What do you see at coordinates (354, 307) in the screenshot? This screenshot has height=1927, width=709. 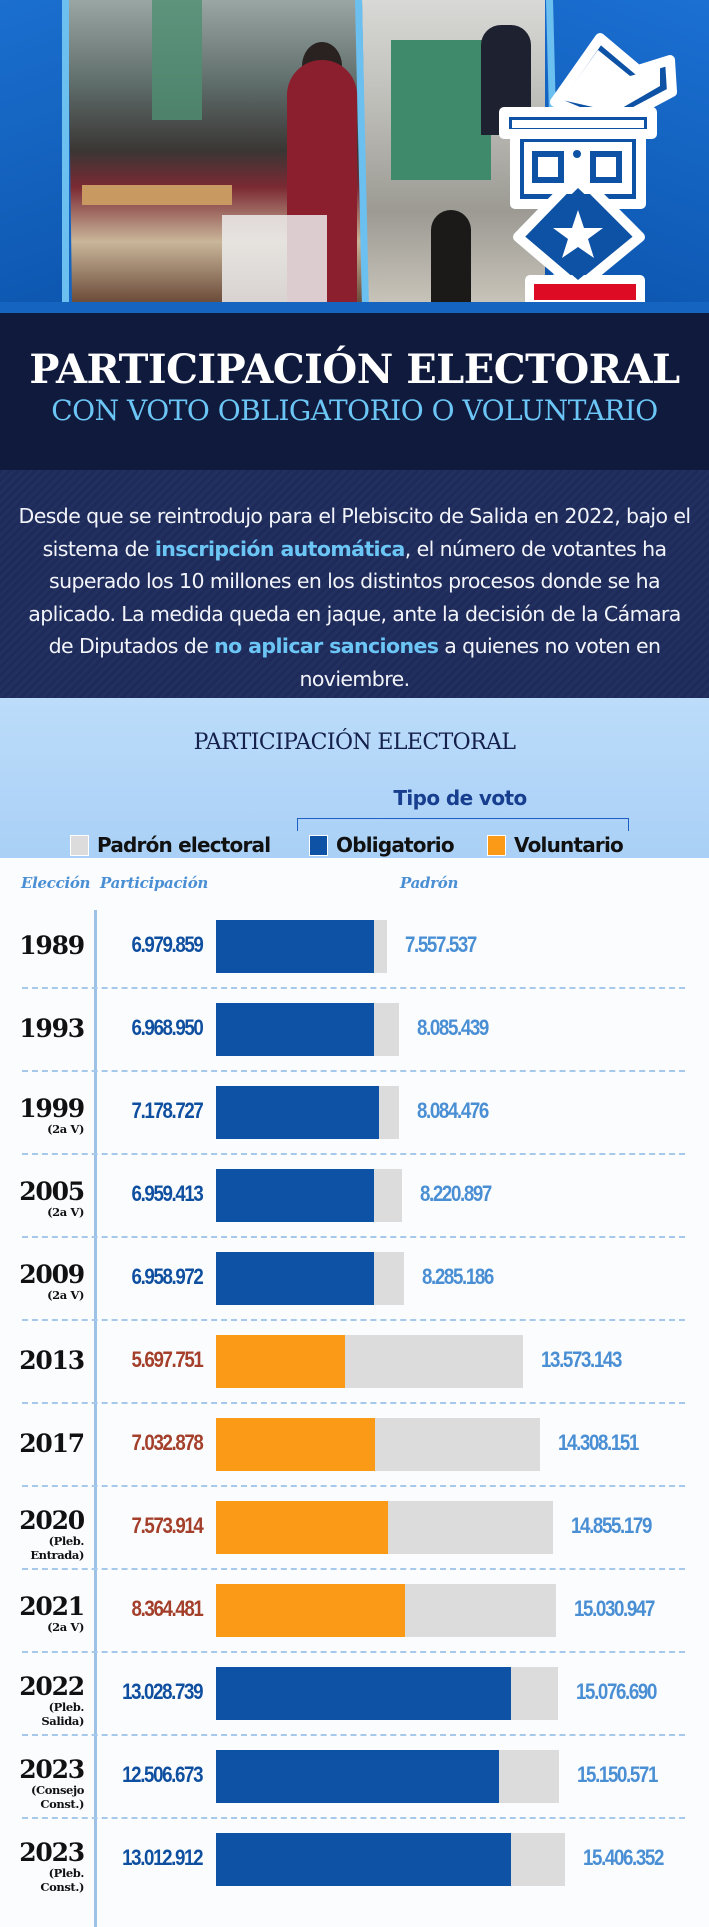 I see `hero-bottom-strip` at bounding box center [354, 307].